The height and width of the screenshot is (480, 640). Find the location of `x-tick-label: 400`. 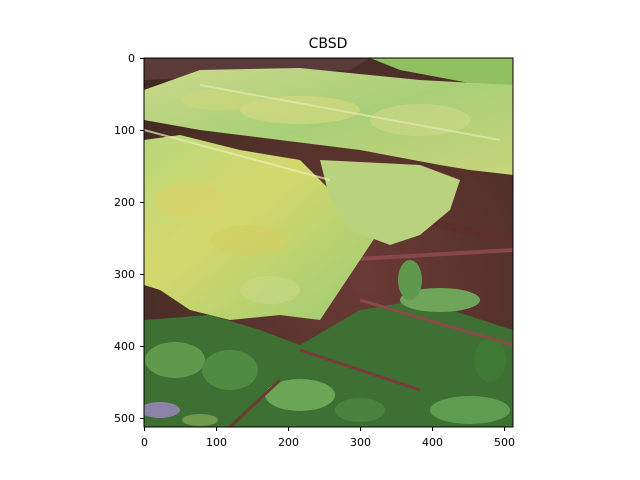

x-tick-label: 400 is located at coordinates (432, 442).